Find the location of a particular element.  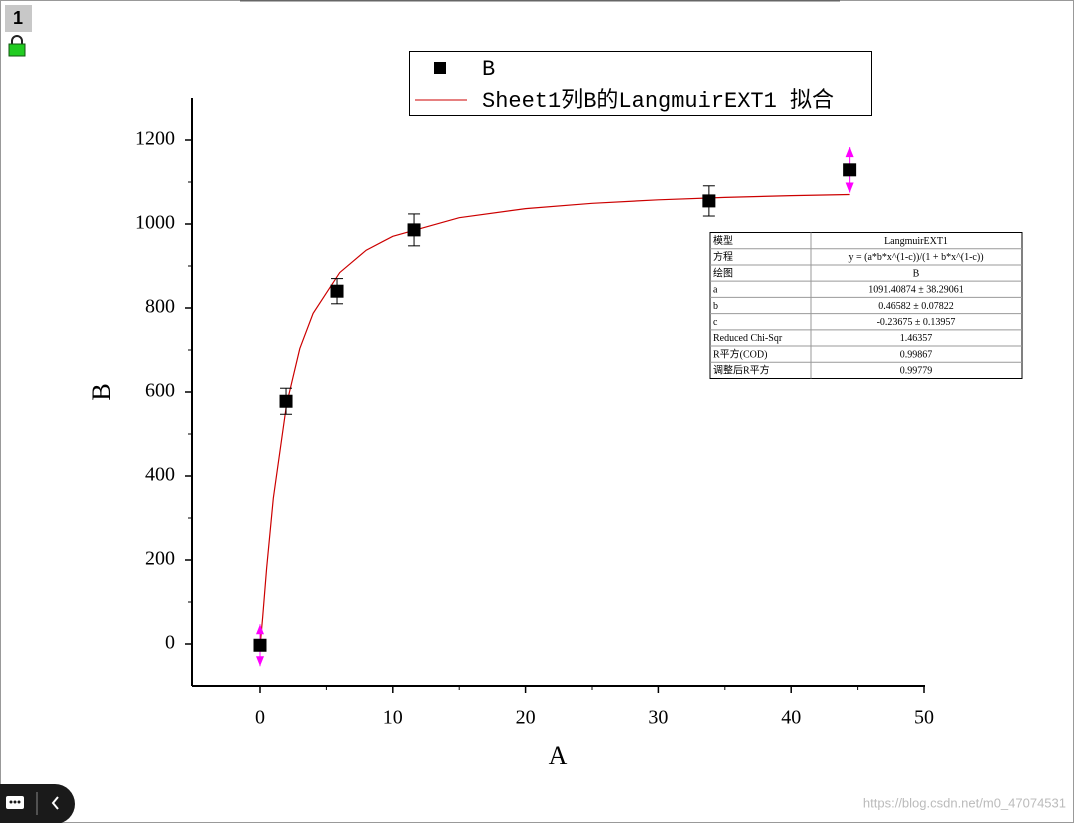

watermark: https://blog.csdn.net/m0_47074531 is located at coordinates (964, 802).